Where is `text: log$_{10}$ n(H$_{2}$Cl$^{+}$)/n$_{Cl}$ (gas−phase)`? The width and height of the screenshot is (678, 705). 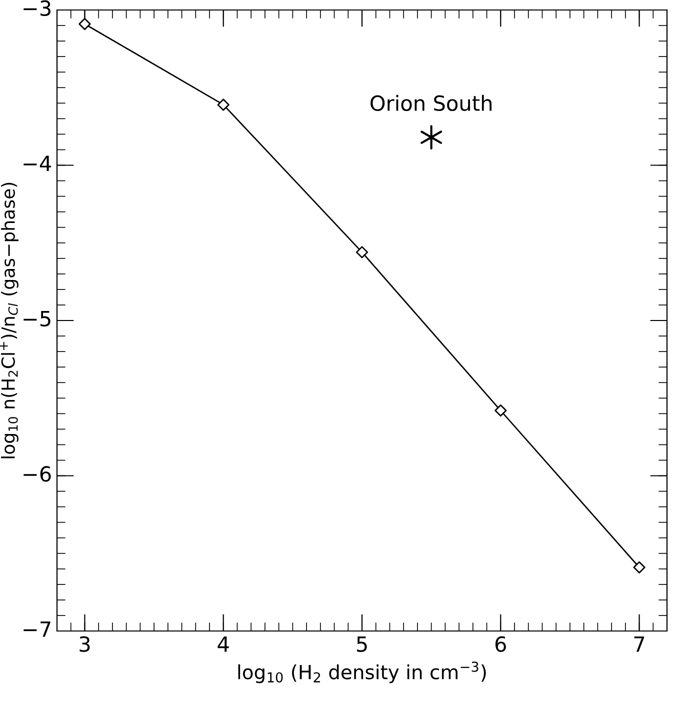
text: log$_{10}$ n(H$_{2}$Cl$^{+}$)/n$_{Cl}$ (gas−phase) is located at coordinates (9, 320).